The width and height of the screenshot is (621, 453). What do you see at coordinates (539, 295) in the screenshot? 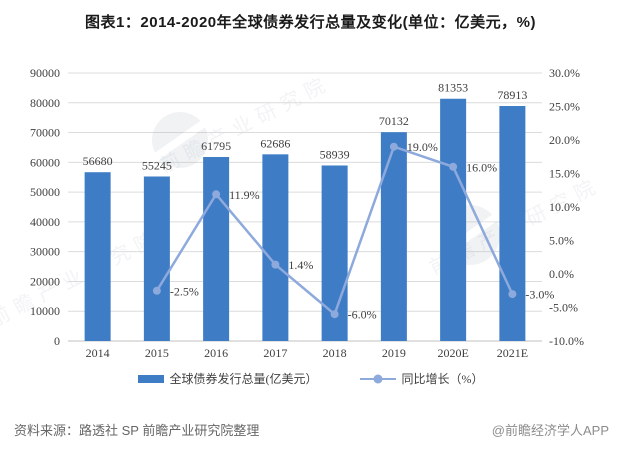
I see `growth-value-label: -3.0%` at bounding box center [539, 295].